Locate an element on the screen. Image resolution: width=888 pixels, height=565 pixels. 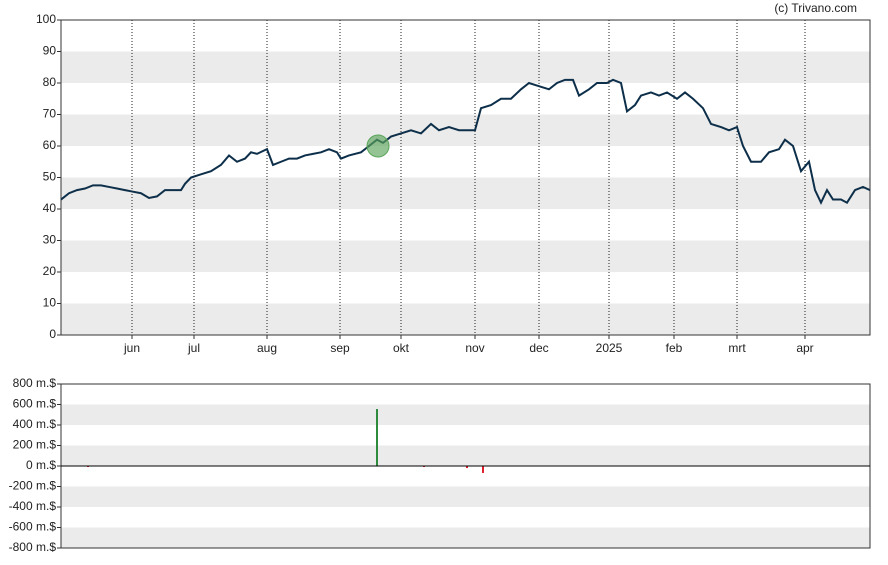
y-tick-label: 40 is located at coordinates (50, 208).